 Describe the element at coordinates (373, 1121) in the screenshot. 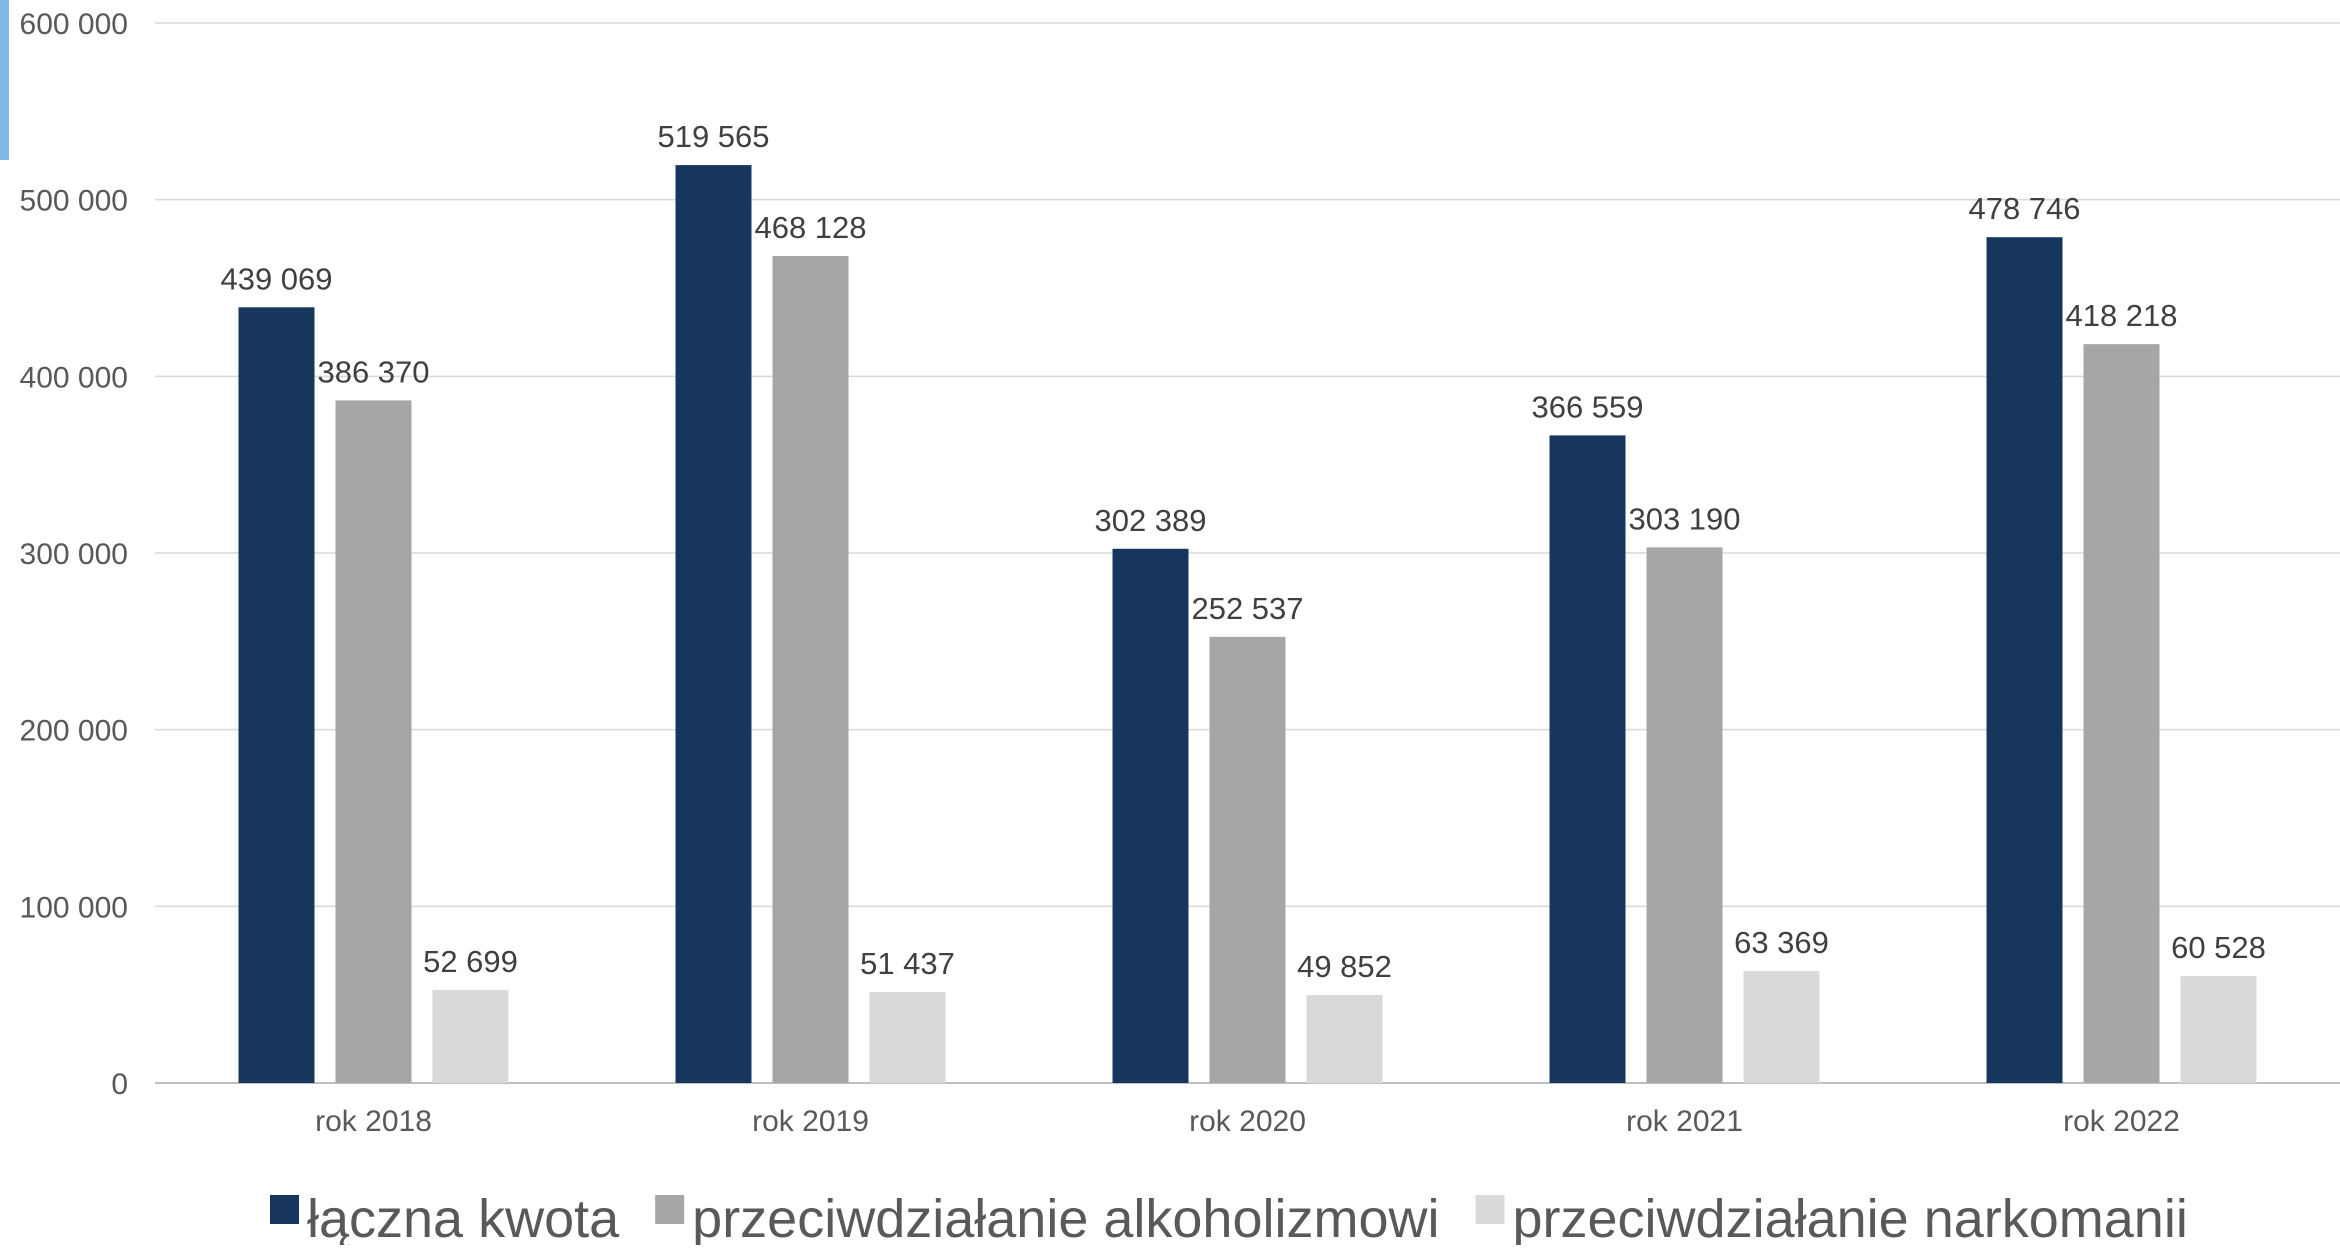

I see `x-tick-label: rok 2018` at that location.